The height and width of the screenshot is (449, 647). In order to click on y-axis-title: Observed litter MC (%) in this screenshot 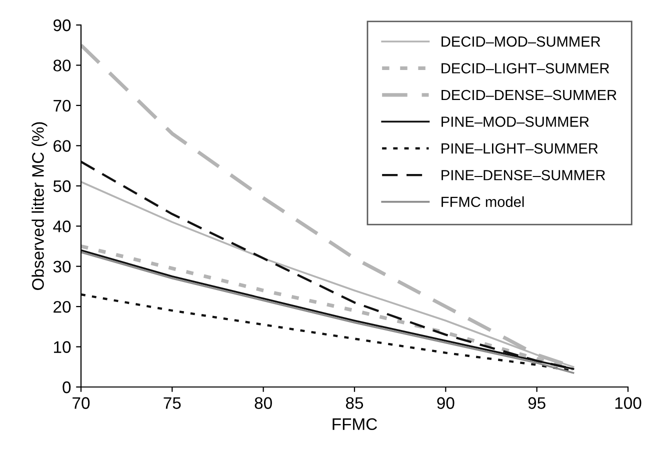, I will do `click(40, 206)`.